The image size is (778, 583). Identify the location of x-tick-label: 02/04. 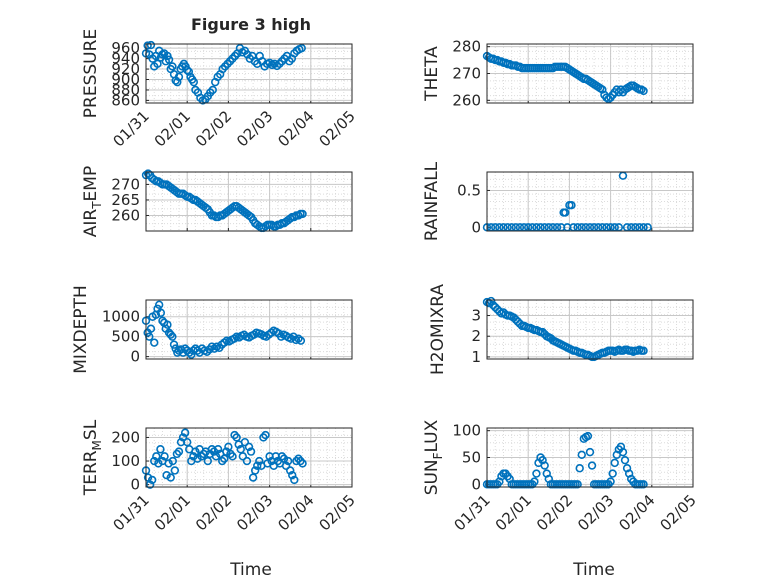
(636, 512).